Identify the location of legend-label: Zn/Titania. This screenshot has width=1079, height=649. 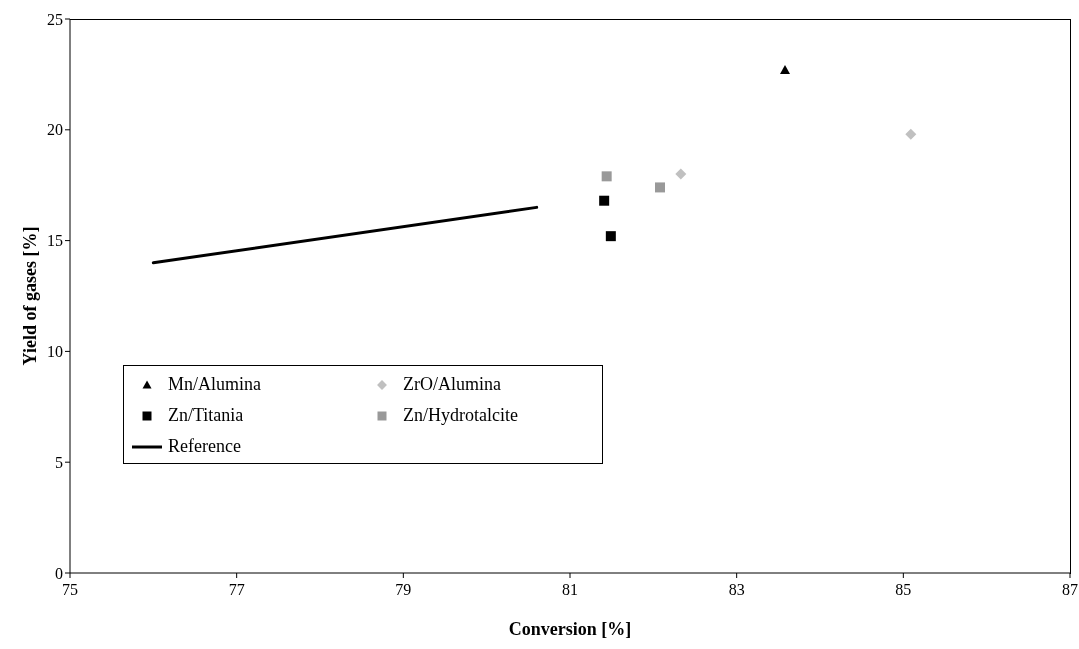
(206, 415).